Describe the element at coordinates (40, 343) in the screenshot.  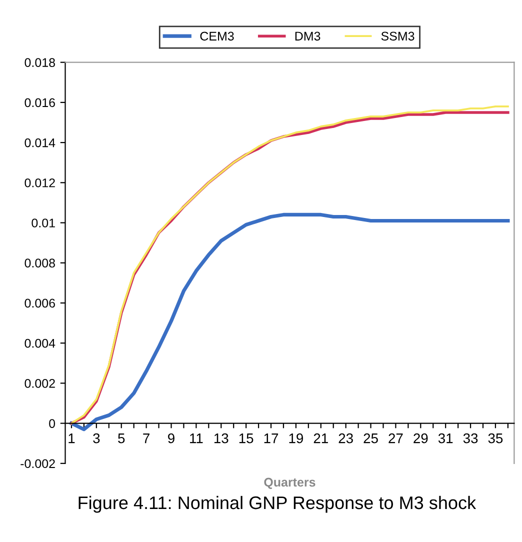
I see `y-tick-label: 0.004` at that location.